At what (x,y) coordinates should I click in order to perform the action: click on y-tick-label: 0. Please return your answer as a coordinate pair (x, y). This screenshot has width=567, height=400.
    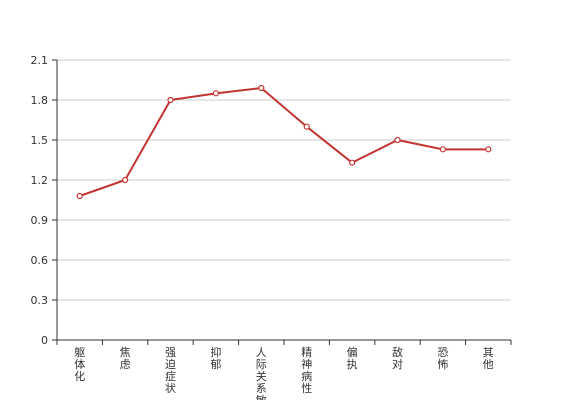
    Looking at the image, I should click on (44, 340).